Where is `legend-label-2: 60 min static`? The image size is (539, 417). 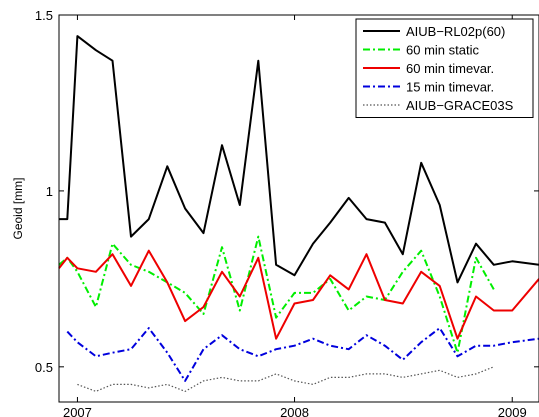 legend-label-2: 60 min static is located at coordinates (442, 50).